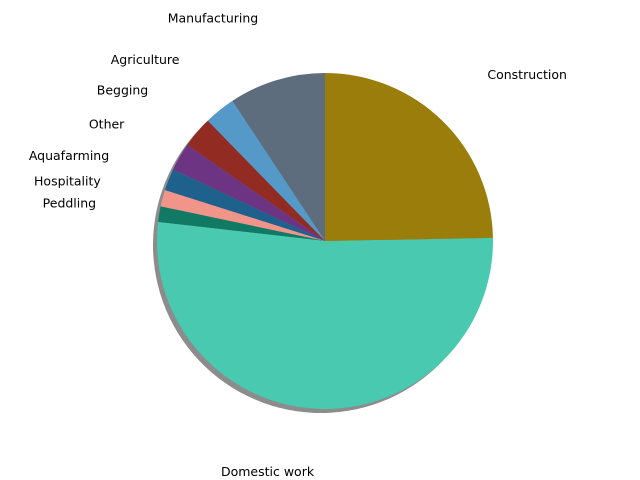 This screenshot has width=640, height=480. I want to click on slice-construction, so click(409, 157).